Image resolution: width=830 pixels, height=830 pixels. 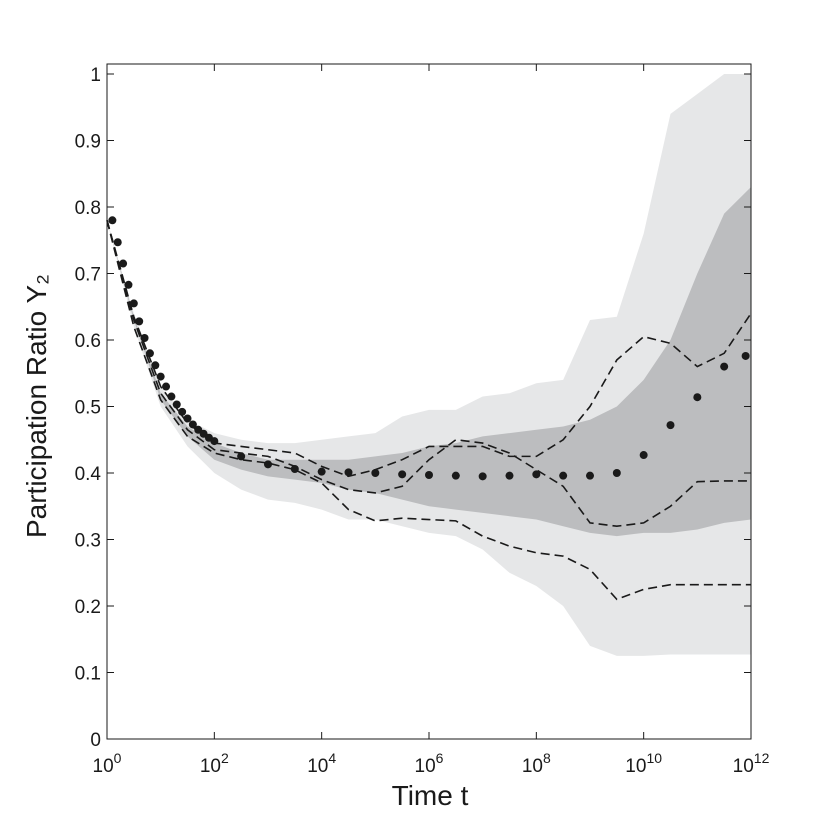 What do you see at coordinates (88, 275) in the screenshot?
I see `y-tick-label: 0.7` at bounding box center [88, 275].